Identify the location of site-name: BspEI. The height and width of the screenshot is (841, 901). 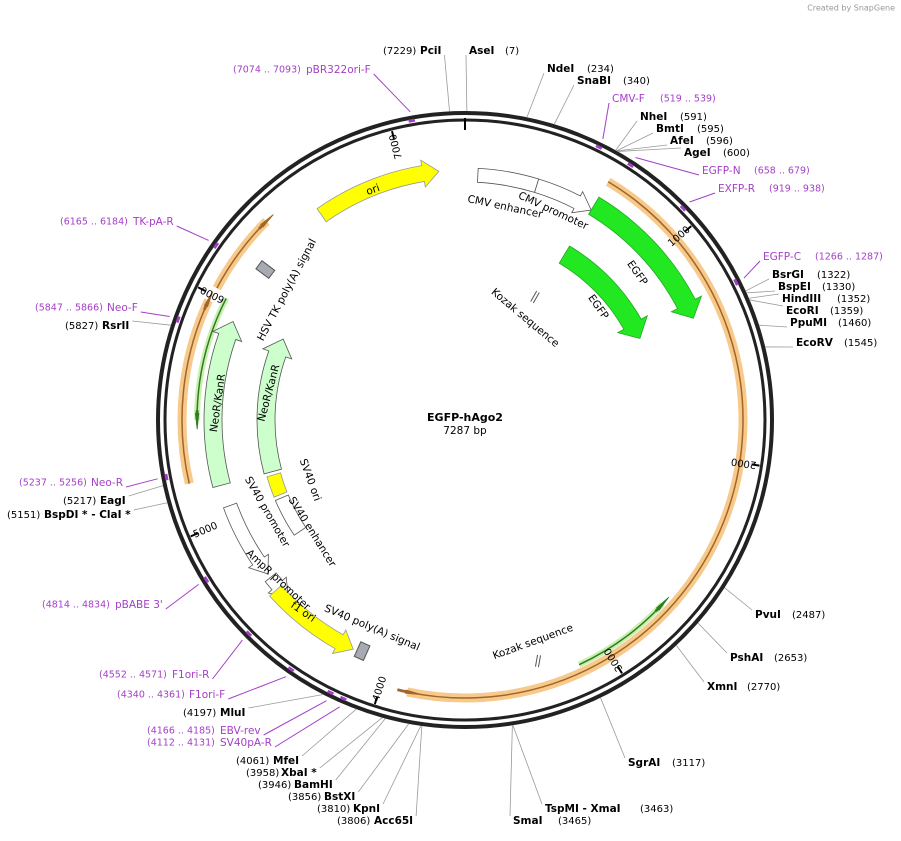
(794, 287).